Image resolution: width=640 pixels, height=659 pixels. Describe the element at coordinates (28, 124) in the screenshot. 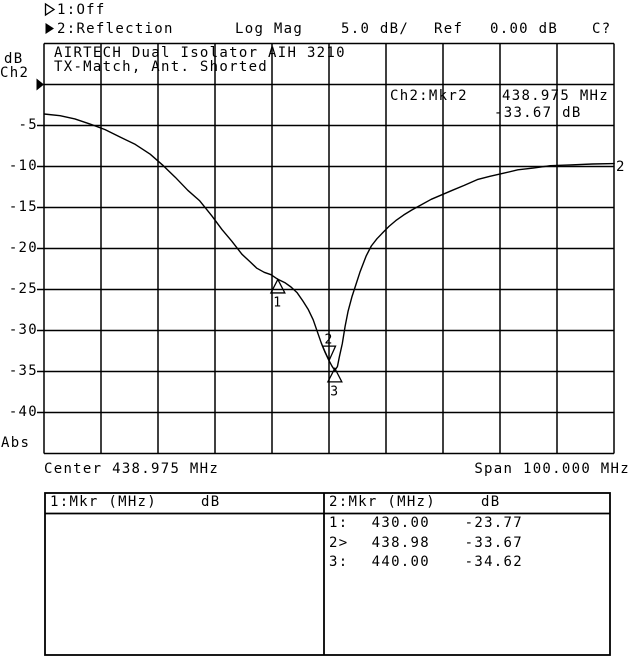

I see `y-tick-label: -5` at that location.